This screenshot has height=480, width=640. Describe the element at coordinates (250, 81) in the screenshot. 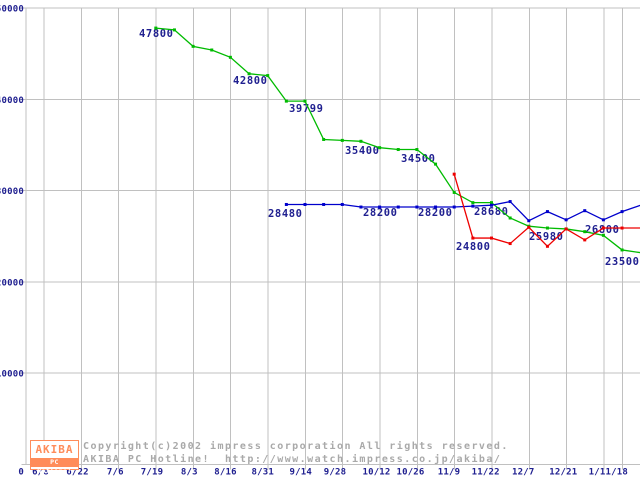

I see `price-annotation: 42800` at that location.